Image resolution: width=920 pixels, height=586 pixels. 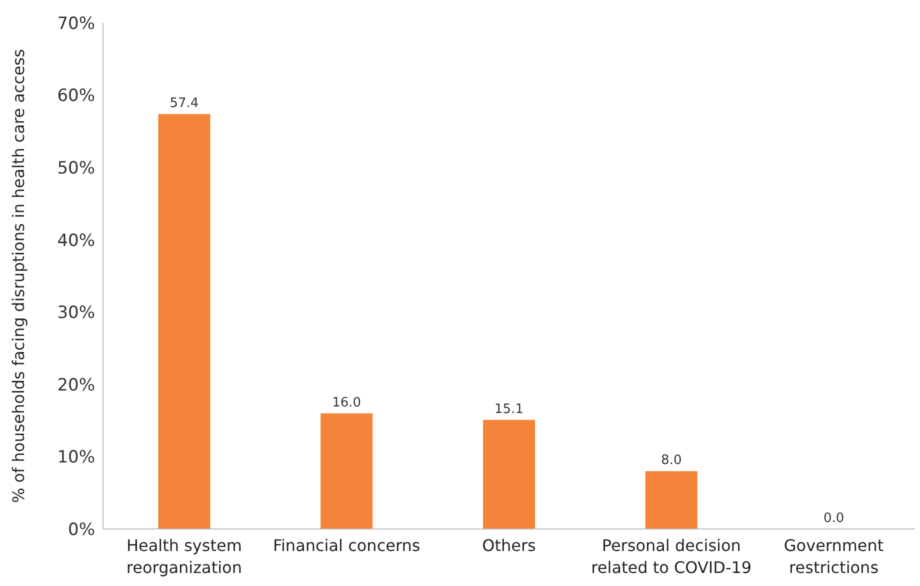 I want to click on x-tick-label: Government restrictions, so click(x=834, y=556).